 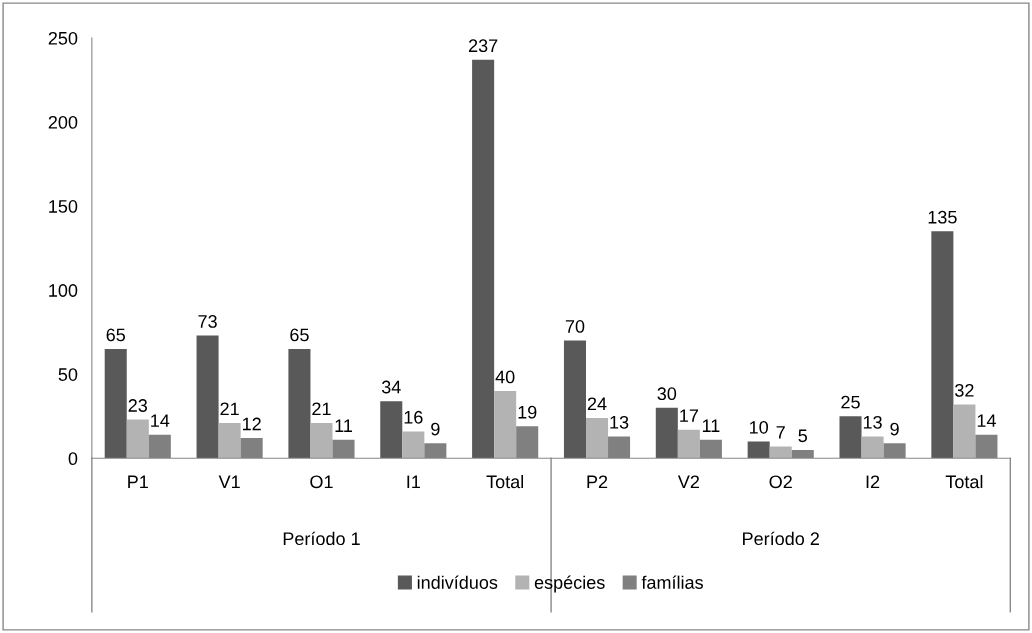 What do you see at coordinates (780, 482) in the screenshot?
I see `x-tick-label: O2` at bounding box center [780, 482].